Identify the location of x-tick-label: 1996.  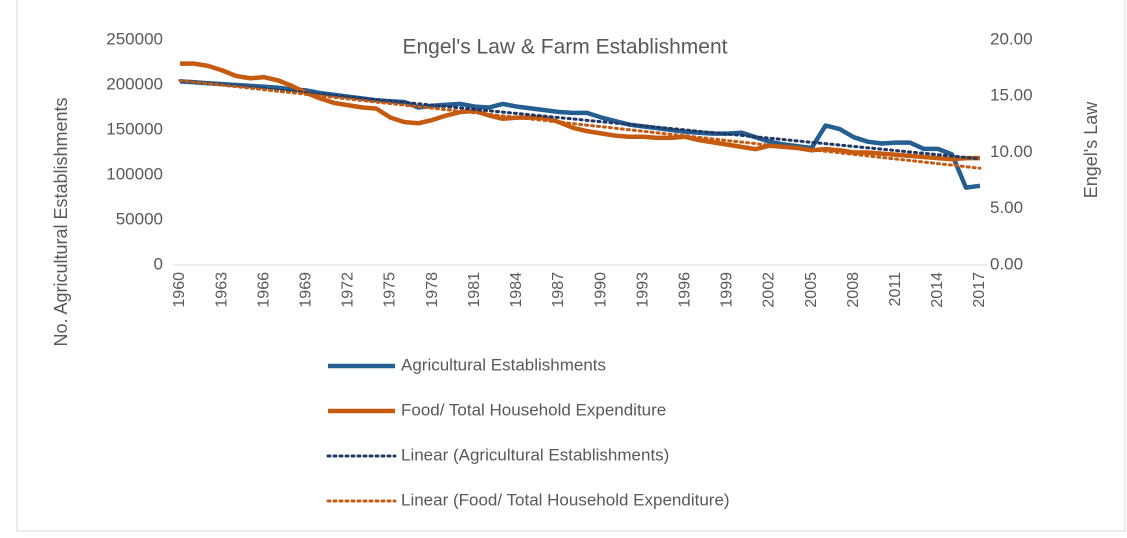
(684, 290).